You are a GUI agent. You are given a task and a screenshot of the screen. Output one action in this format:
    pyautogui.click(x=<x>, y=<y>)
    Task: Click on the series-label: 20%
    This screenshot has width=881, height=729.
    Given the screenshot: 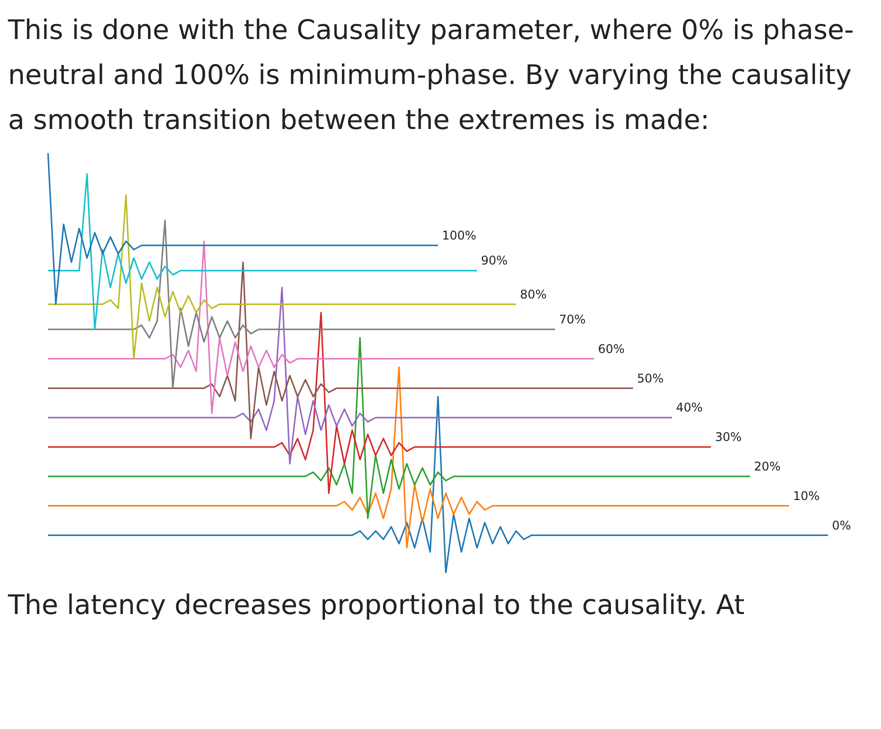 What is the action you would take?
    pyautogui.click(x=767, y=467)
    